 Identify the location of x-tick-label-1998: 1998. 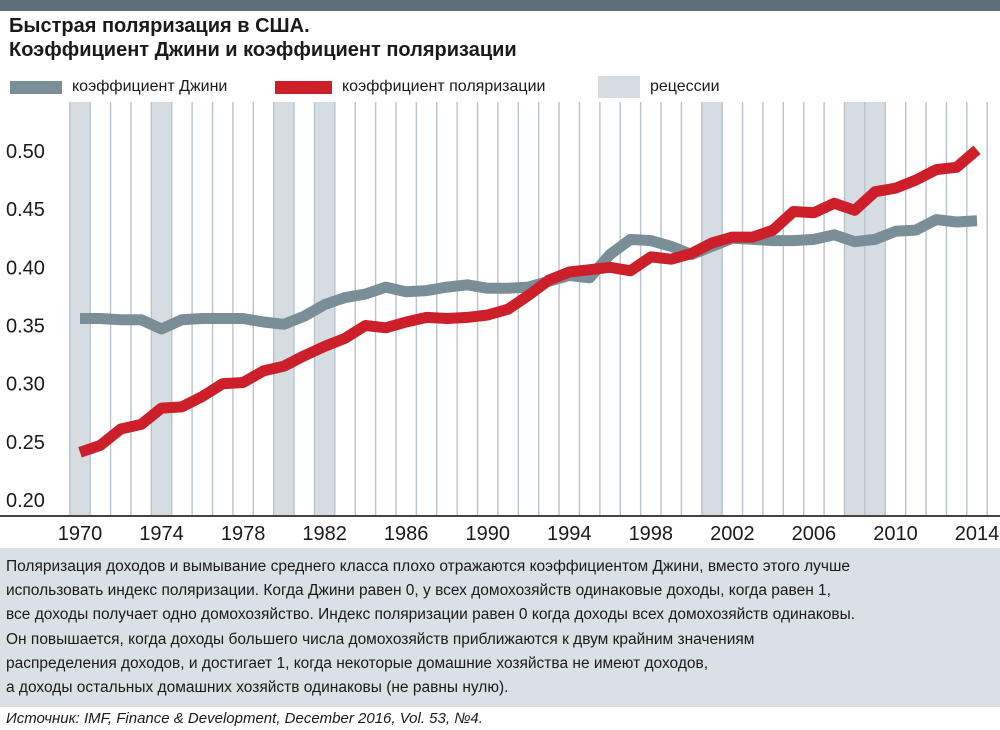
(651, 534).